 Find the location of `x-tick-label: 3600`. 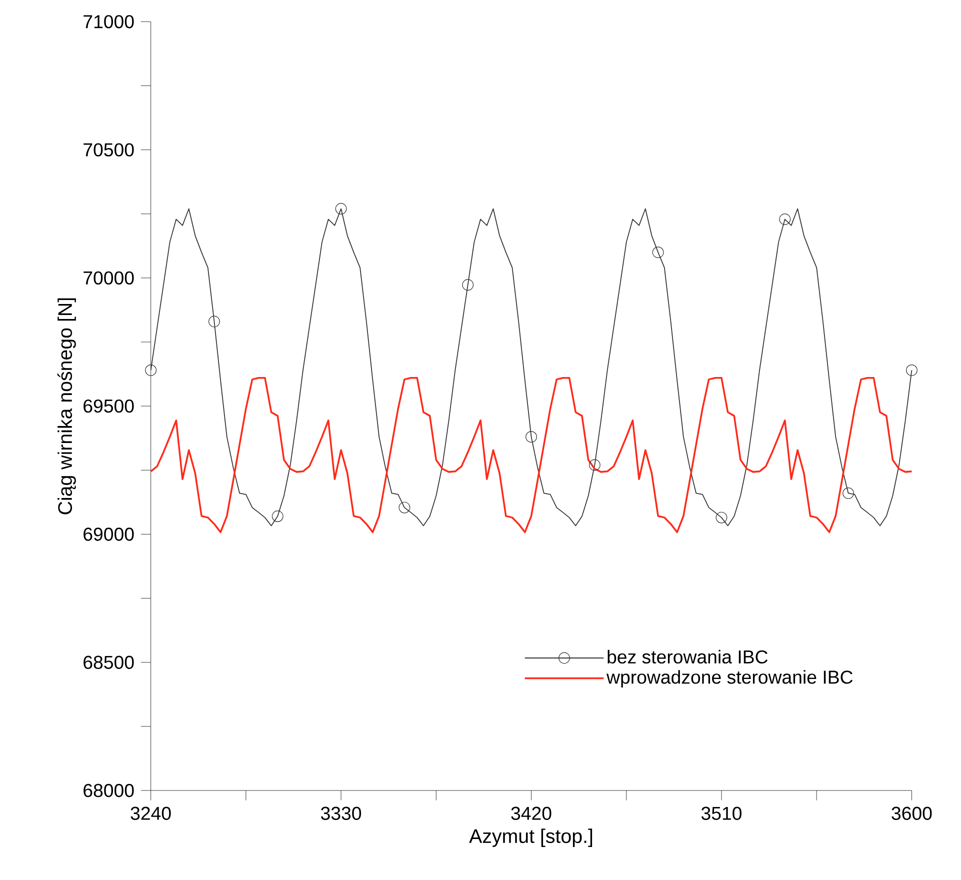

x-tick-label: 3600 is located at coordinates (912, 813).